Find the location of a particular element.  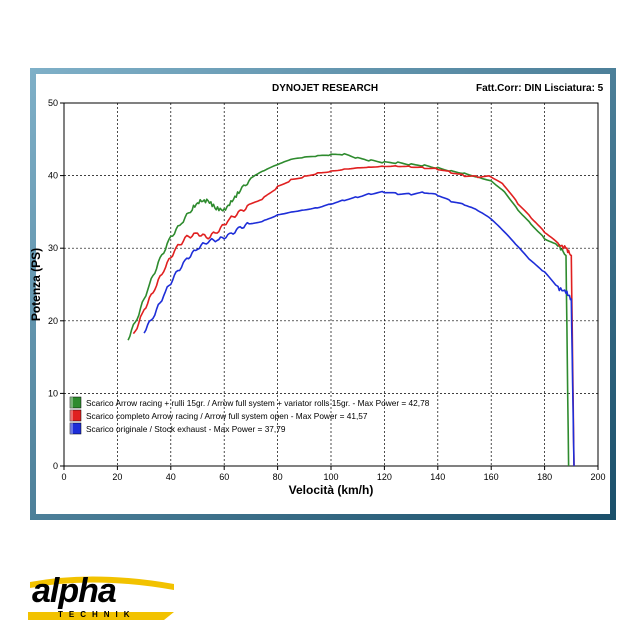

logo-swoosh is located at coordinates (101, 598).